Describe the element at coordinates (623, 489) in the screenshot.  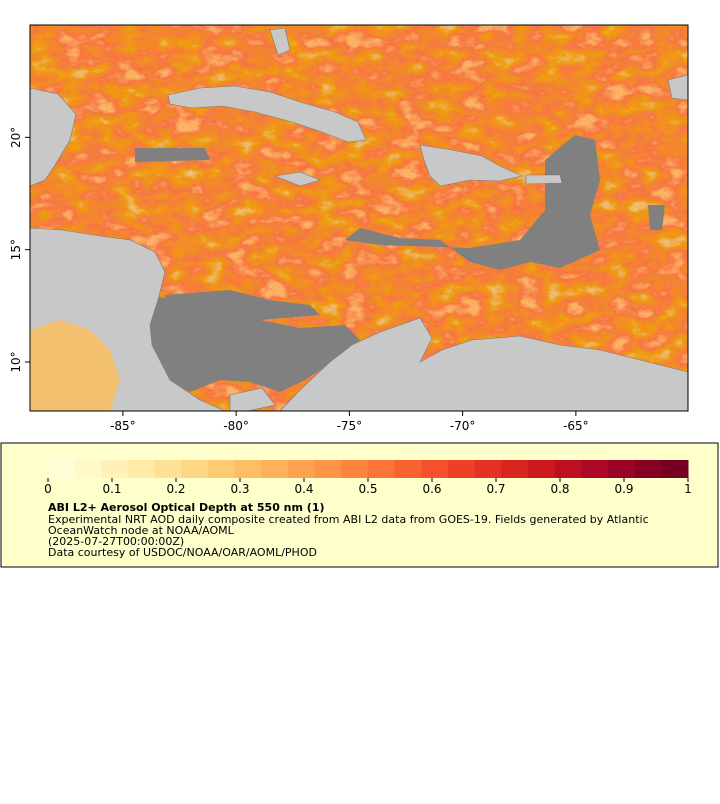
I see `colorbar-tick-label: 0.9` at that location.